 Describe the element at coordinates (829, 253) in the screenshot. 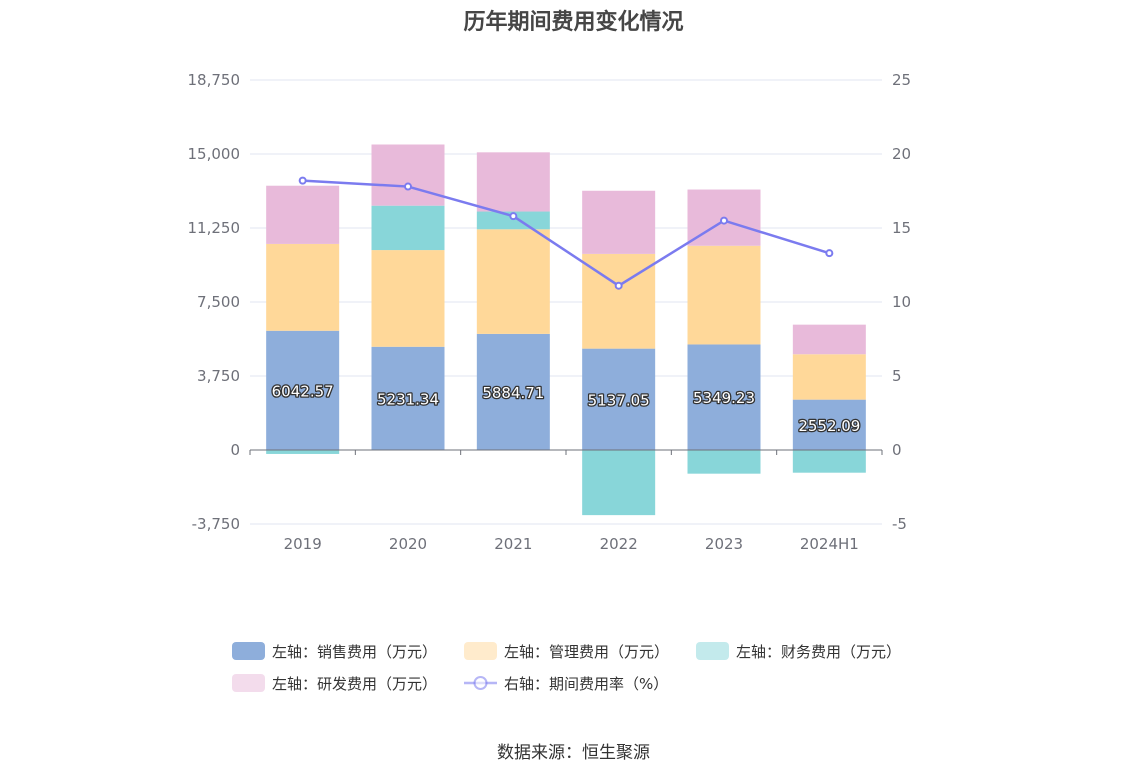

I see `rate-point-2024H1` at that location.